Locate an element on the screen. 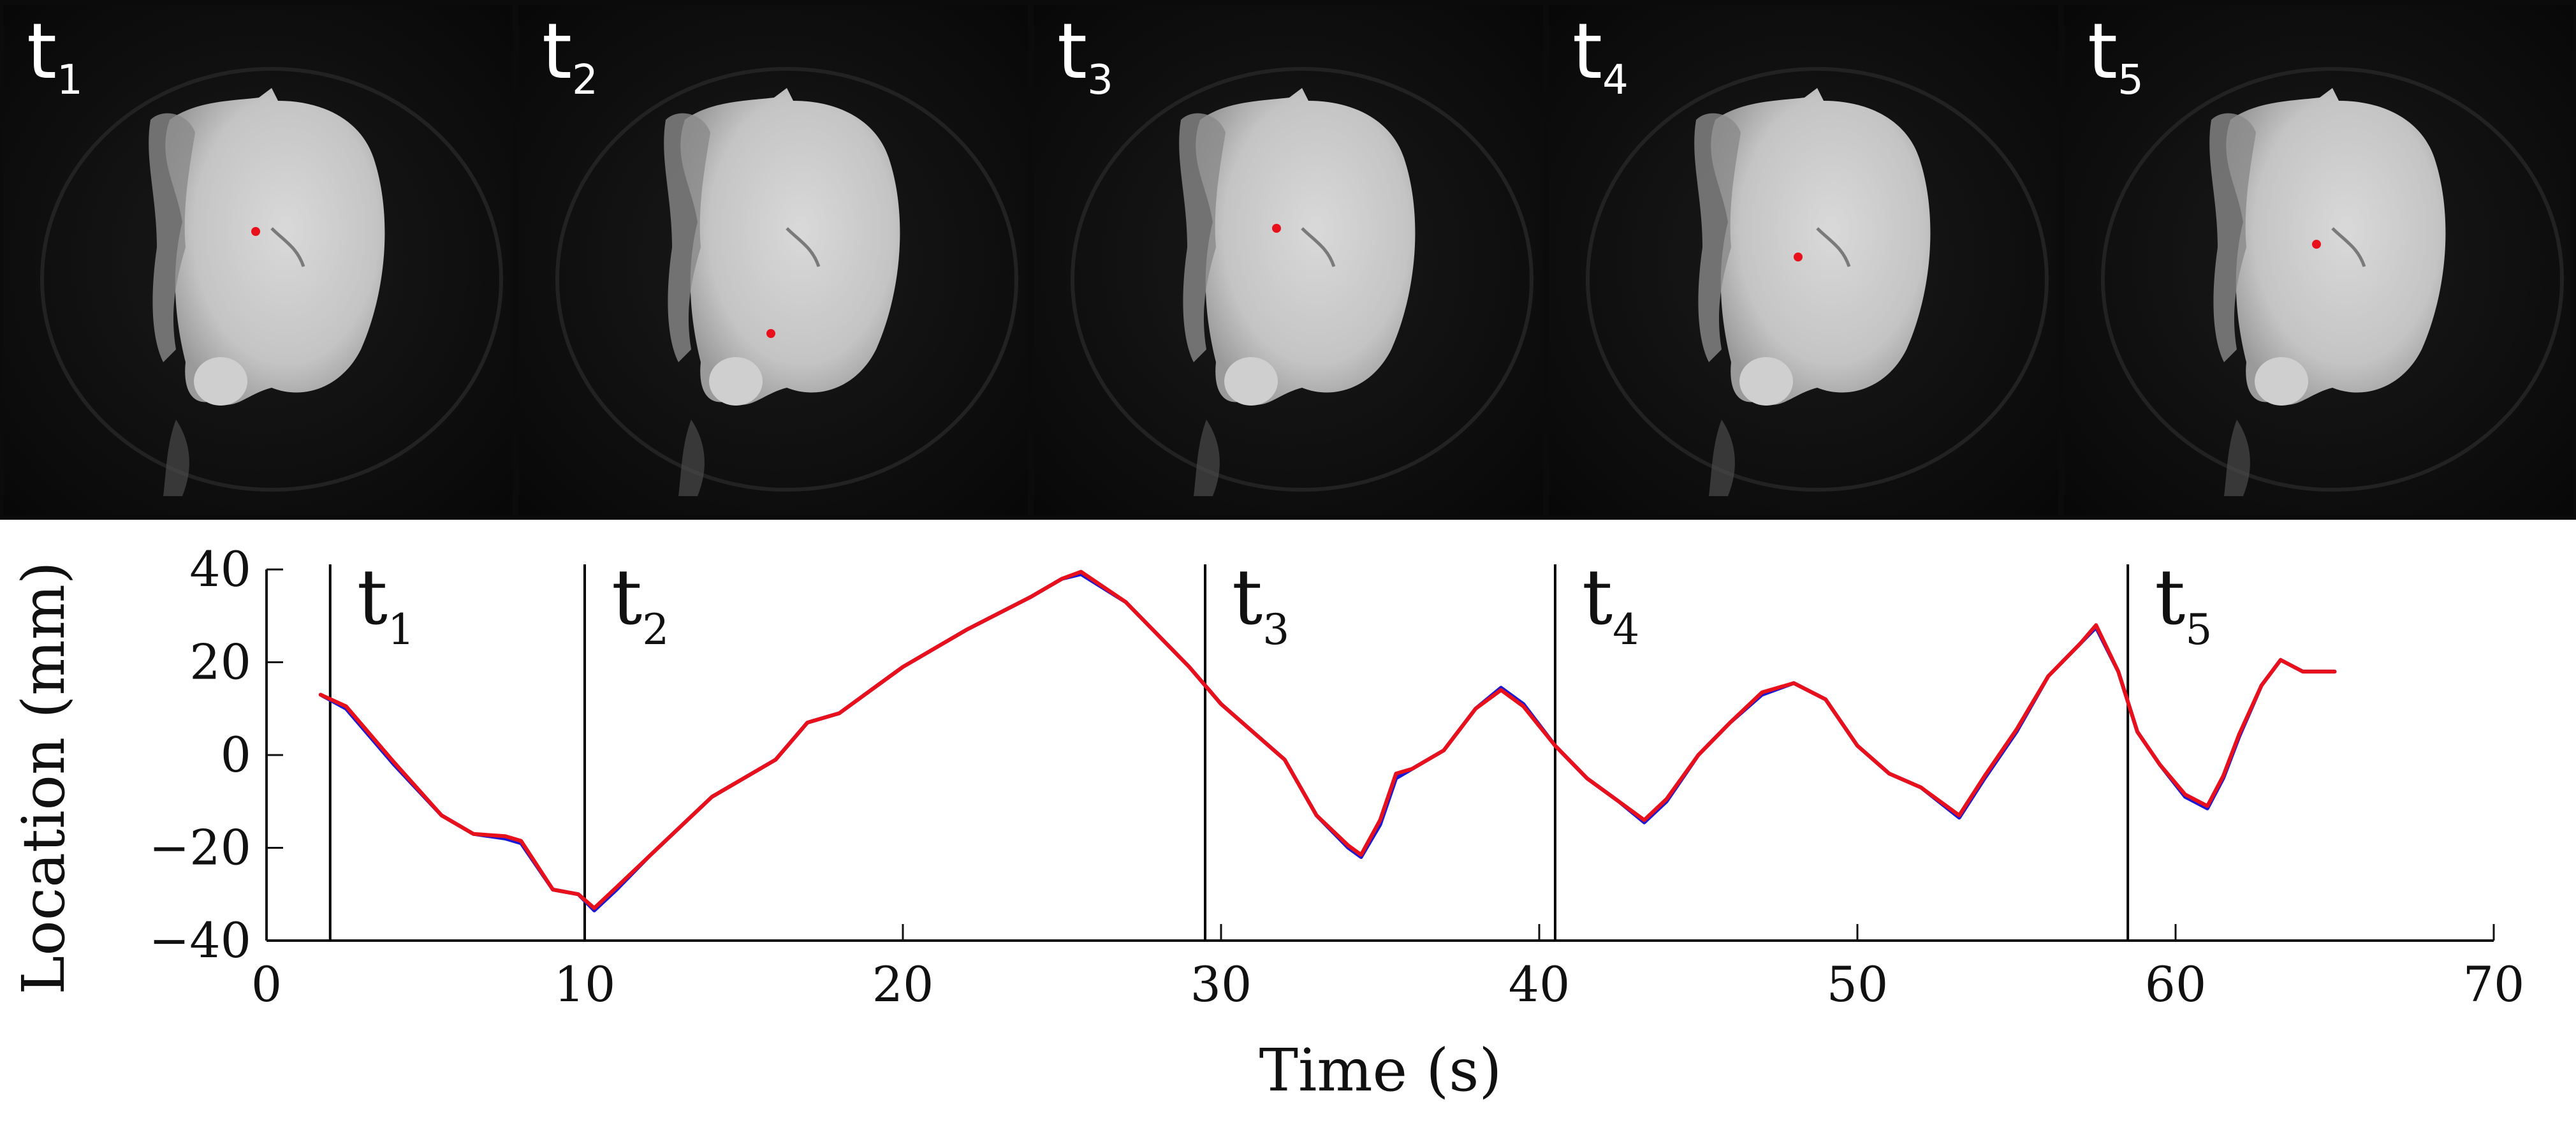 The height and width of the screenshot is (1130, 2576). y-tick-label: −20 is located at coordinates (200, 847).